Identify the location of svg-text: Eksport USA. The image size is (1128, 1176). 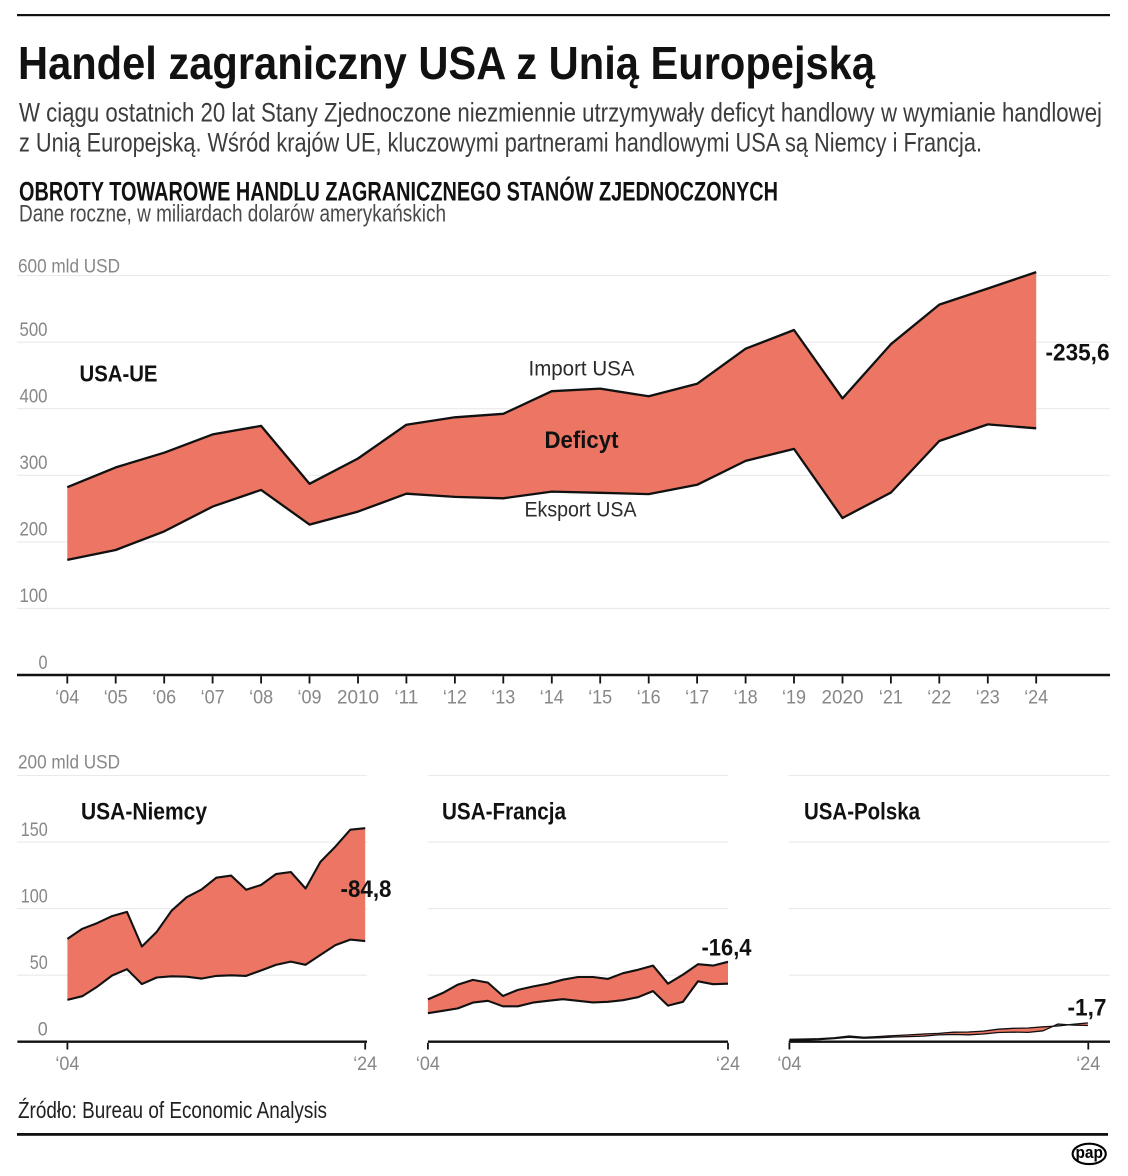
(581, 510).